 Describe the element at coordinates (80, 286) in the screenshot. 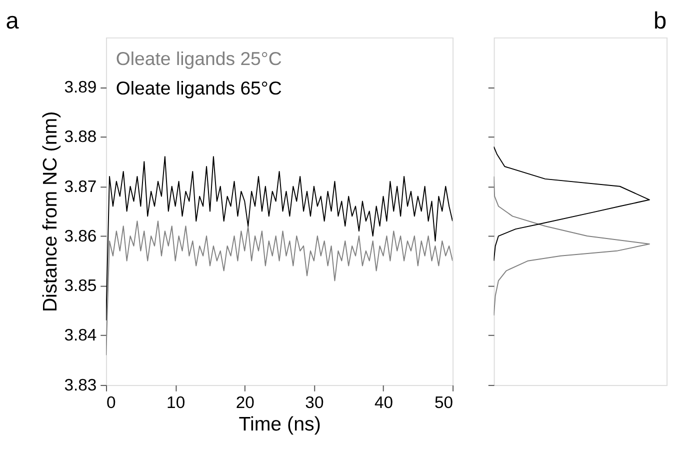

I see `y-tick-label: 3.85` at that location.